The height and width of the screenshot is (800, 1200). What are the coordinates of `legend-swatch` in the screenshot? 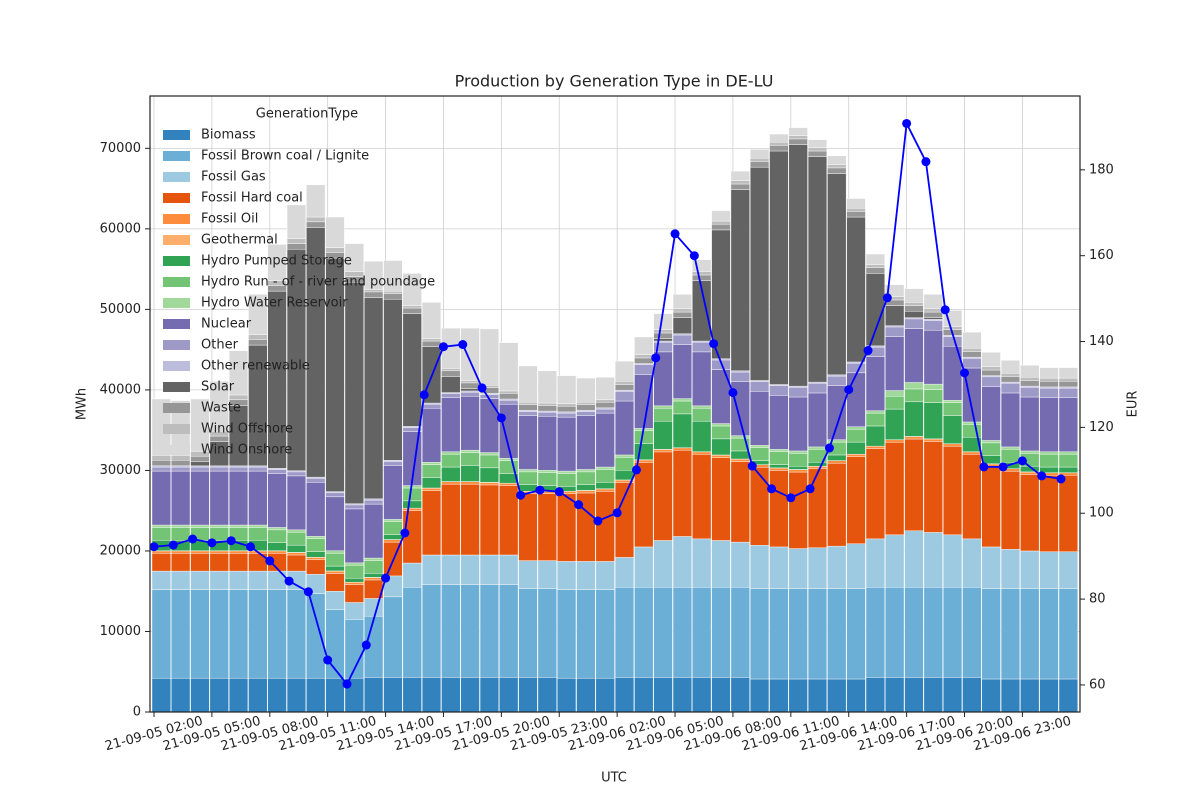 It's located at (176, 177).